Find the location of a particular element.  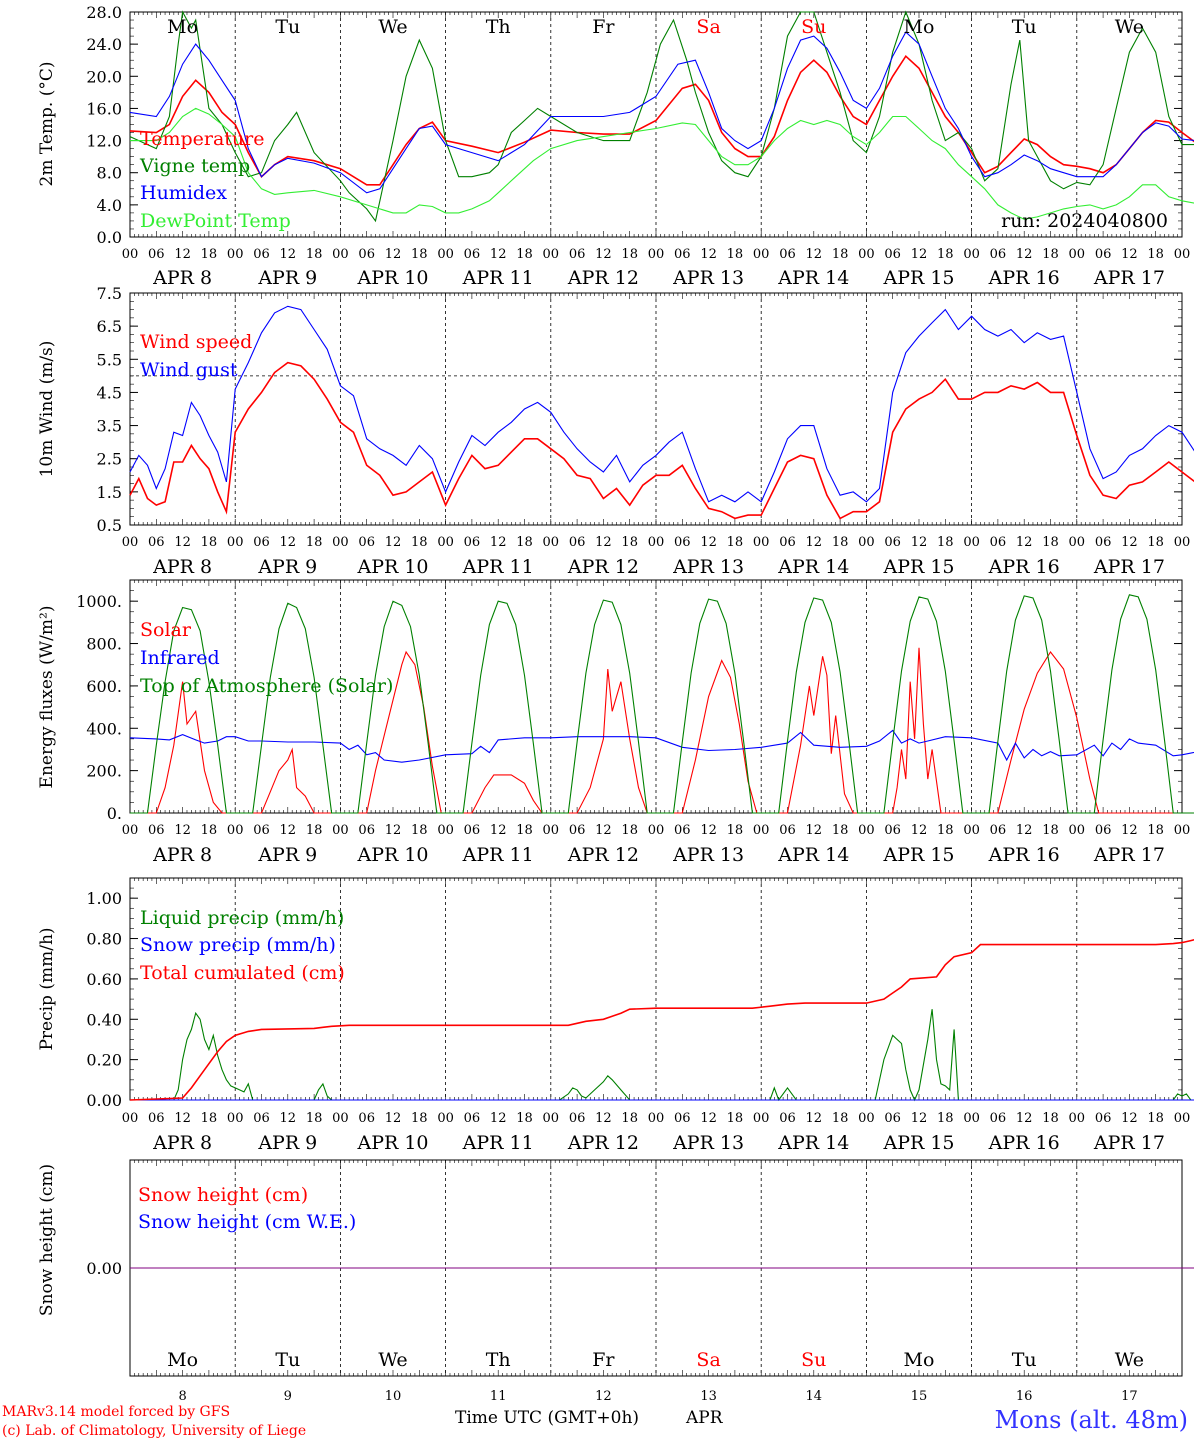

legend-entry: DewPoint Temp is located at coordinates (215, 221).